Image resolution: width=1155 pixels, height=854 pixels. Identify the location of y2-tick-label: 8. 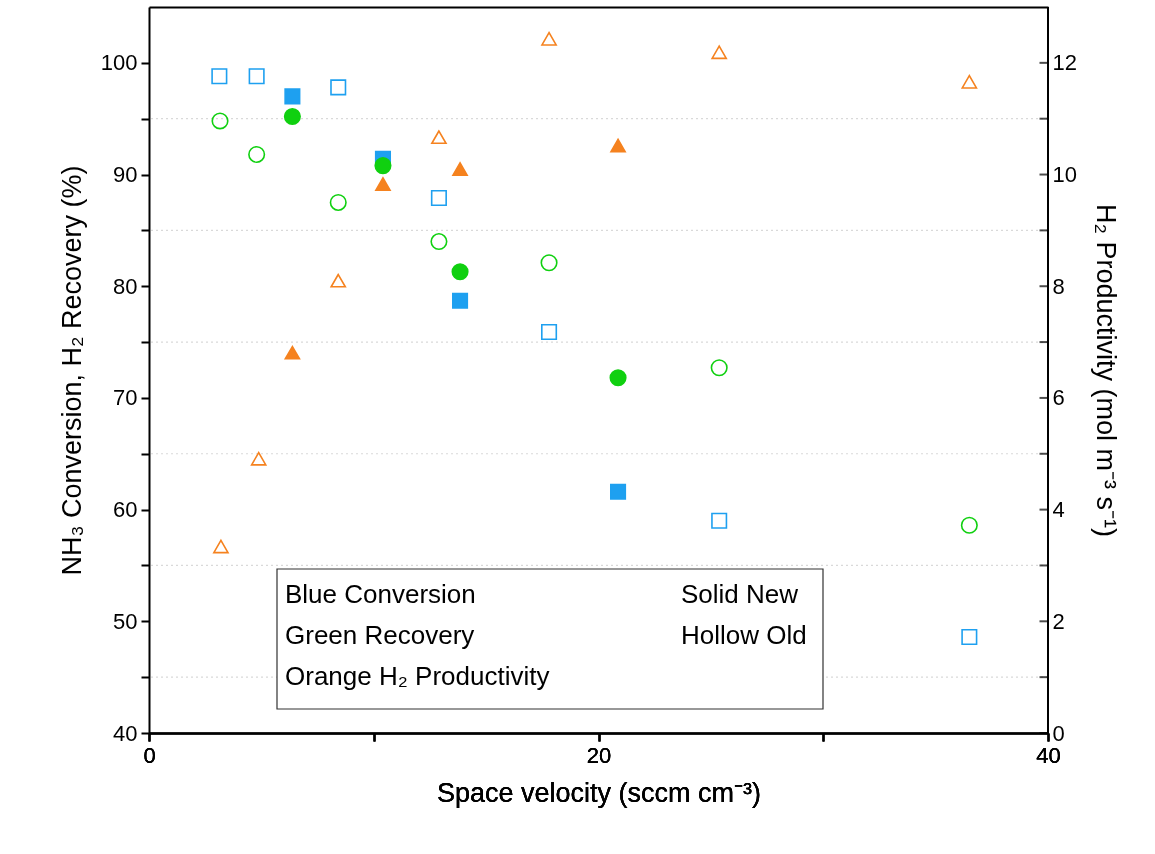
(1058, 286).